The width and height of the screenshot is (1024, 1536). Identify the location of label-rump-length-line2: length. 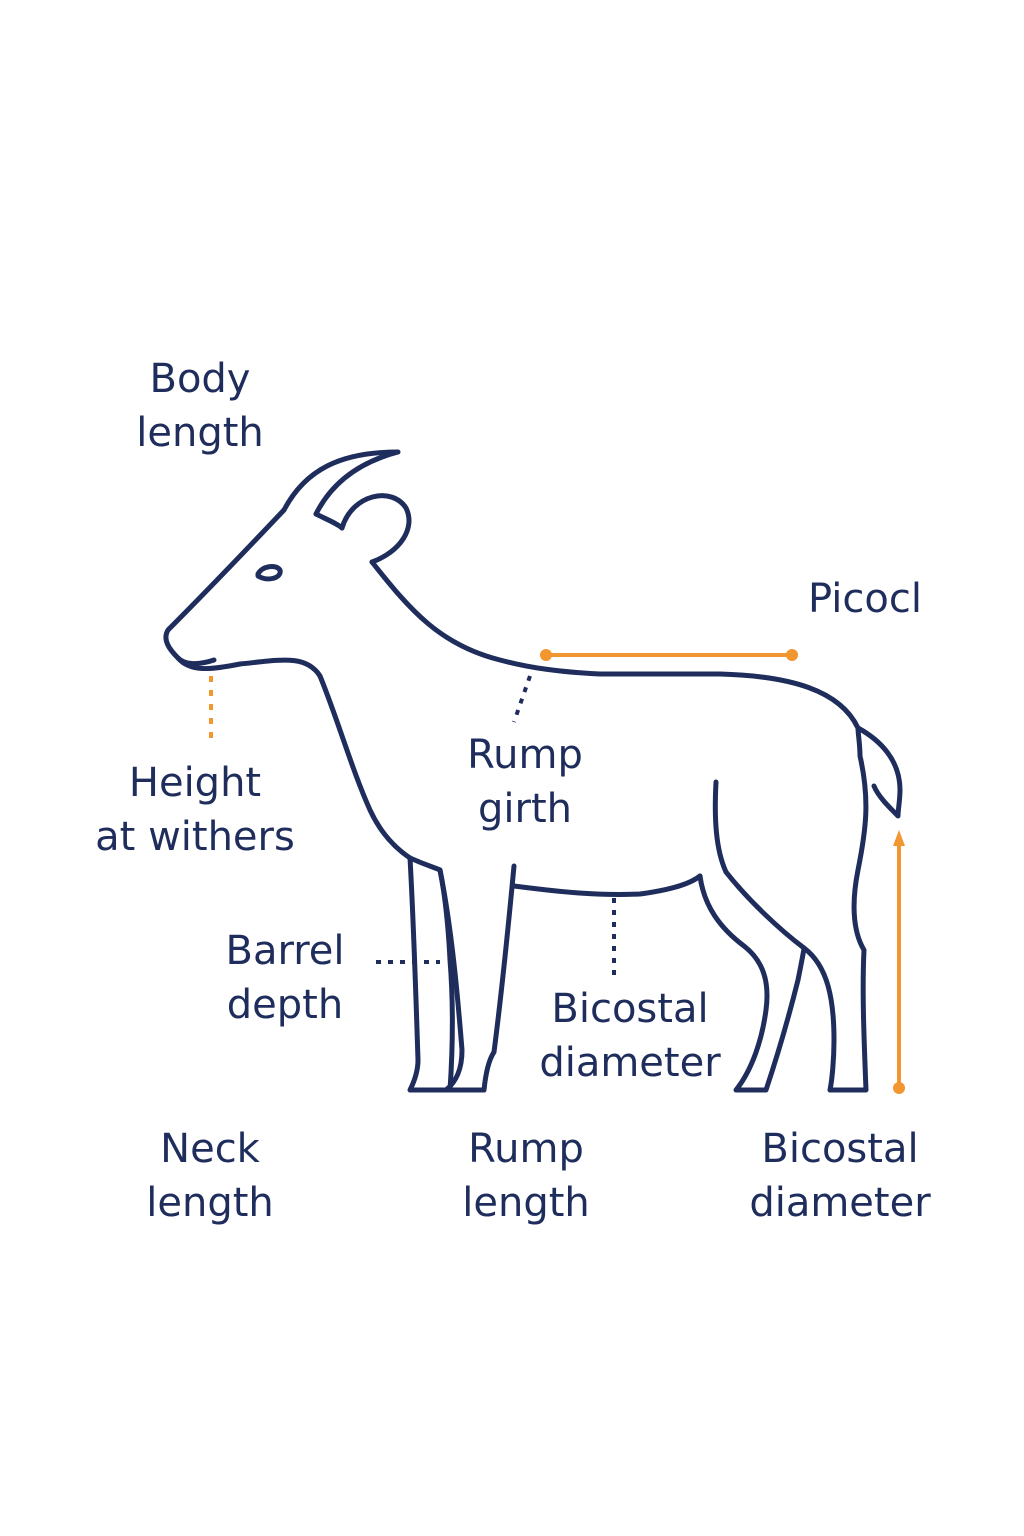
(526, 1203).